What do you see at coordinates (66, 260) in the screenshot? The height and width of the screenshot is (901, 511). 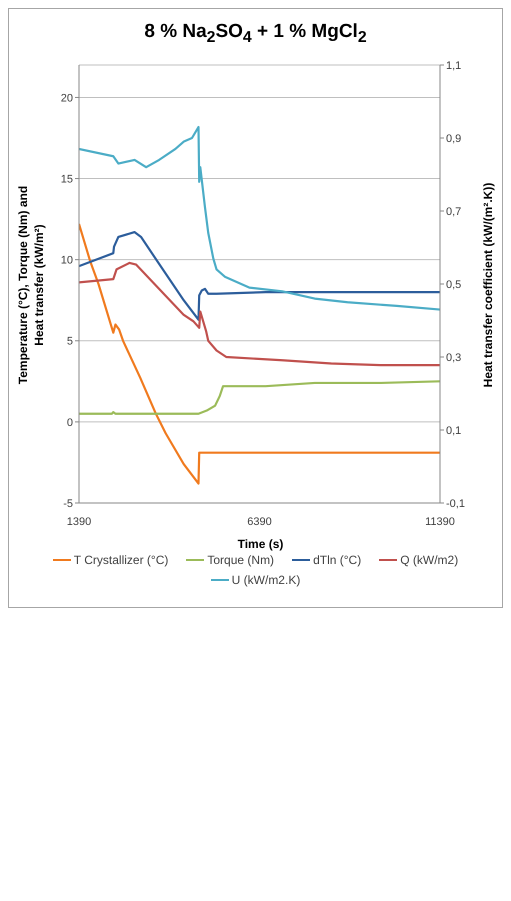 I see `y-tick-label: 10` at bounding box center [66, 260].